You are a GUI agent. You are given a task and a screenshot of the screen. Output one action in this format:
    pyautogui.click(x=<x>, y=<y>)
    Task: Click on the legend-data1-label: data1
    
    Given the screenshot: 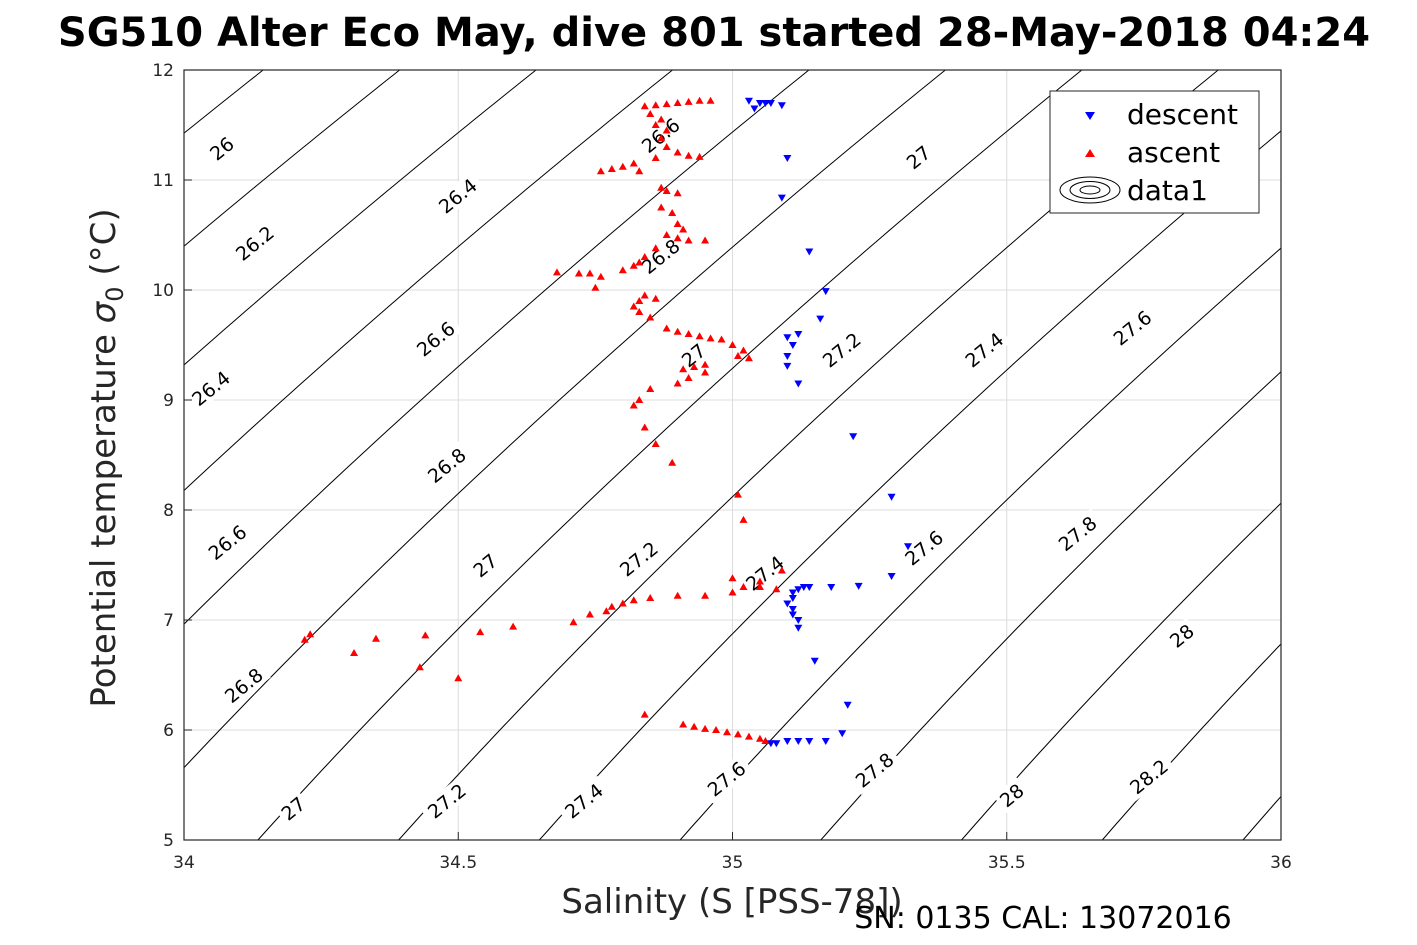 What is the action you would take?
    pyautogui.click(x=1167, y=190)
    